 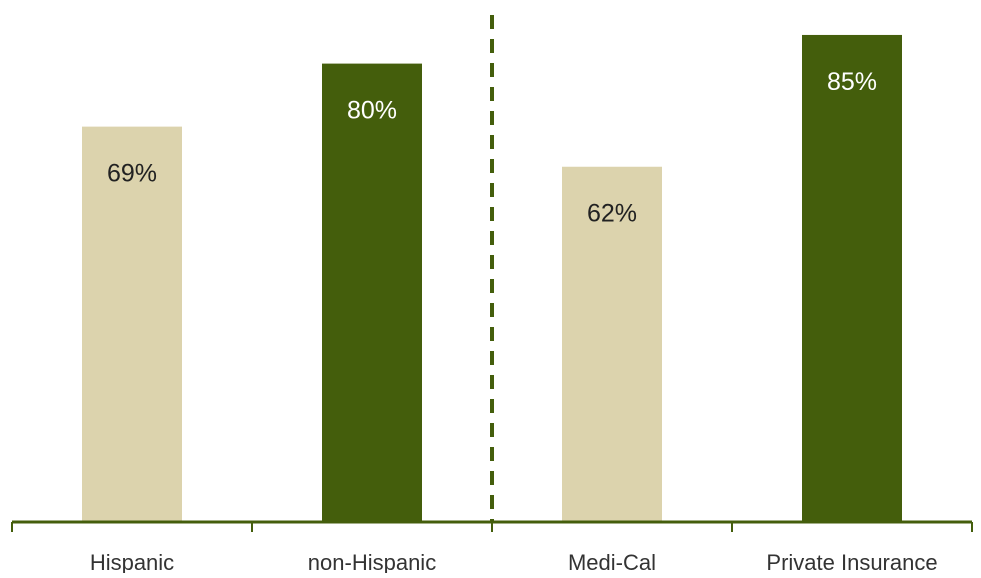 I want to click on data-label: 85%, so click(x=852, y=82).